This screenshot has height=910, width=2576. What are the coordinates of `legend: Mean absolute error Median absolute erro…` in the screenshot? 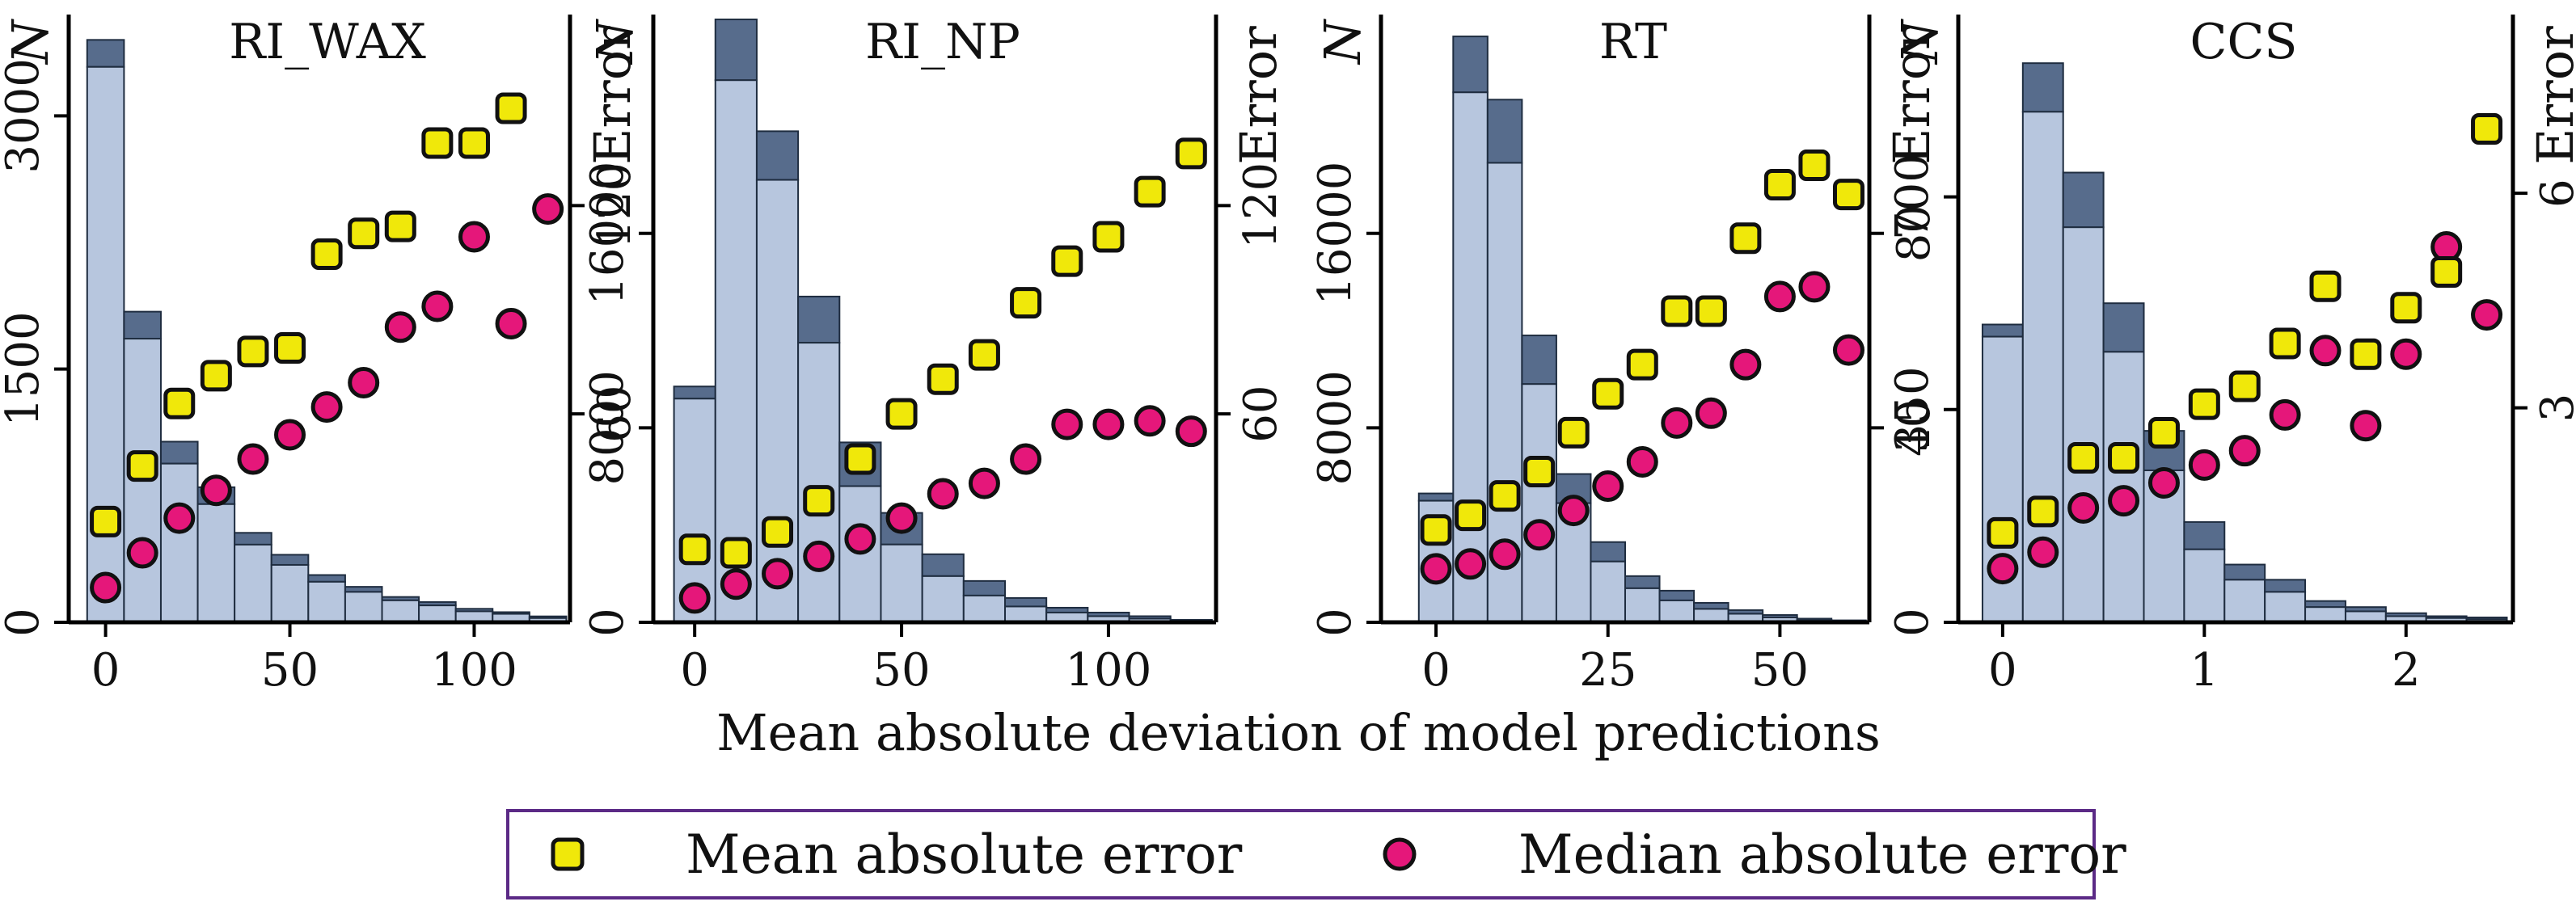 It's located at (1316, 854).